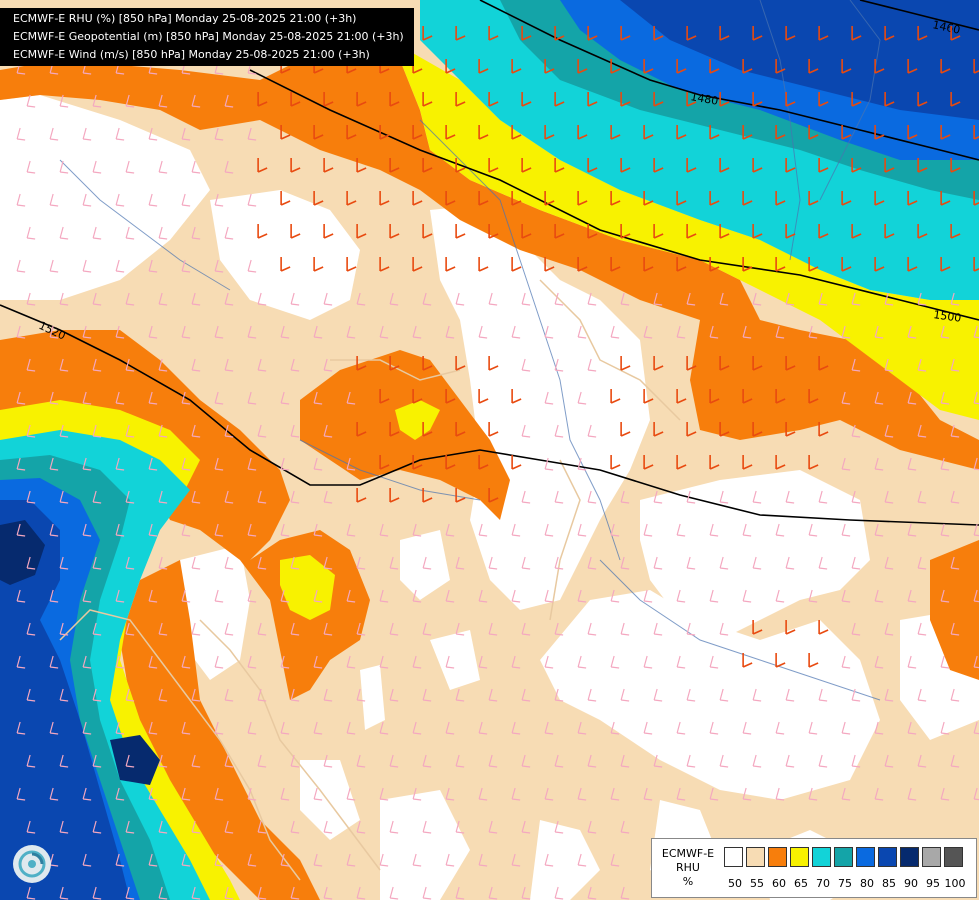 The image size is (979, 900). Describe the element at coordinates (801, 883) in the screenshot. I see `legend-tick-label: 65` at that location.